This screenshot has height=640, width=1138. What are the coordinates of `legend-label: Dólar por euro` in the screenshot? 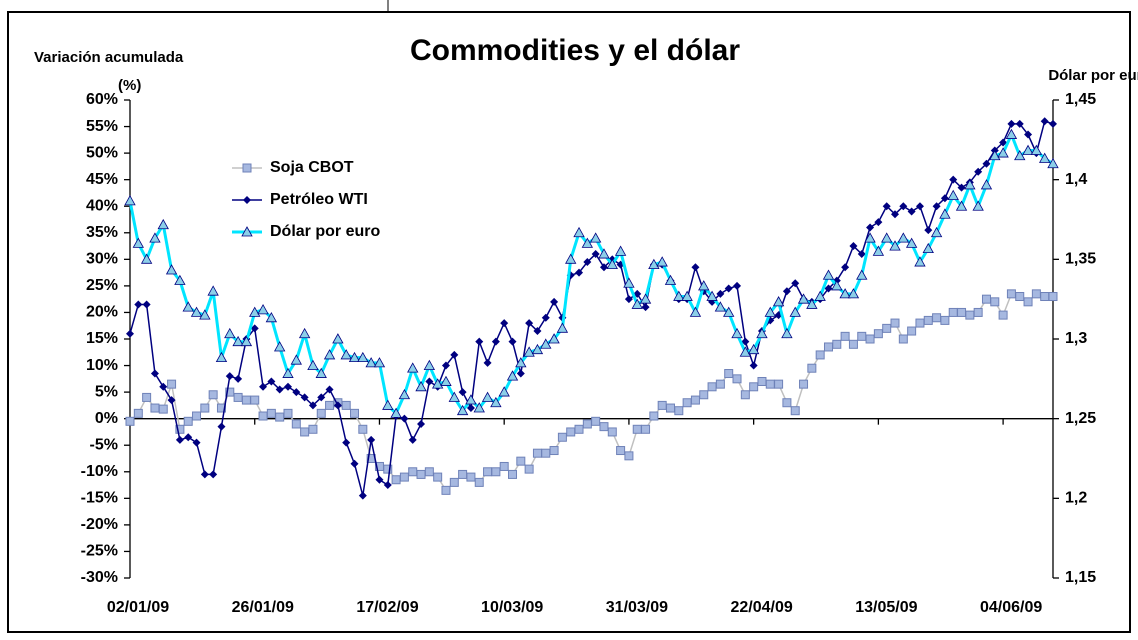 It's located at (325, 231).